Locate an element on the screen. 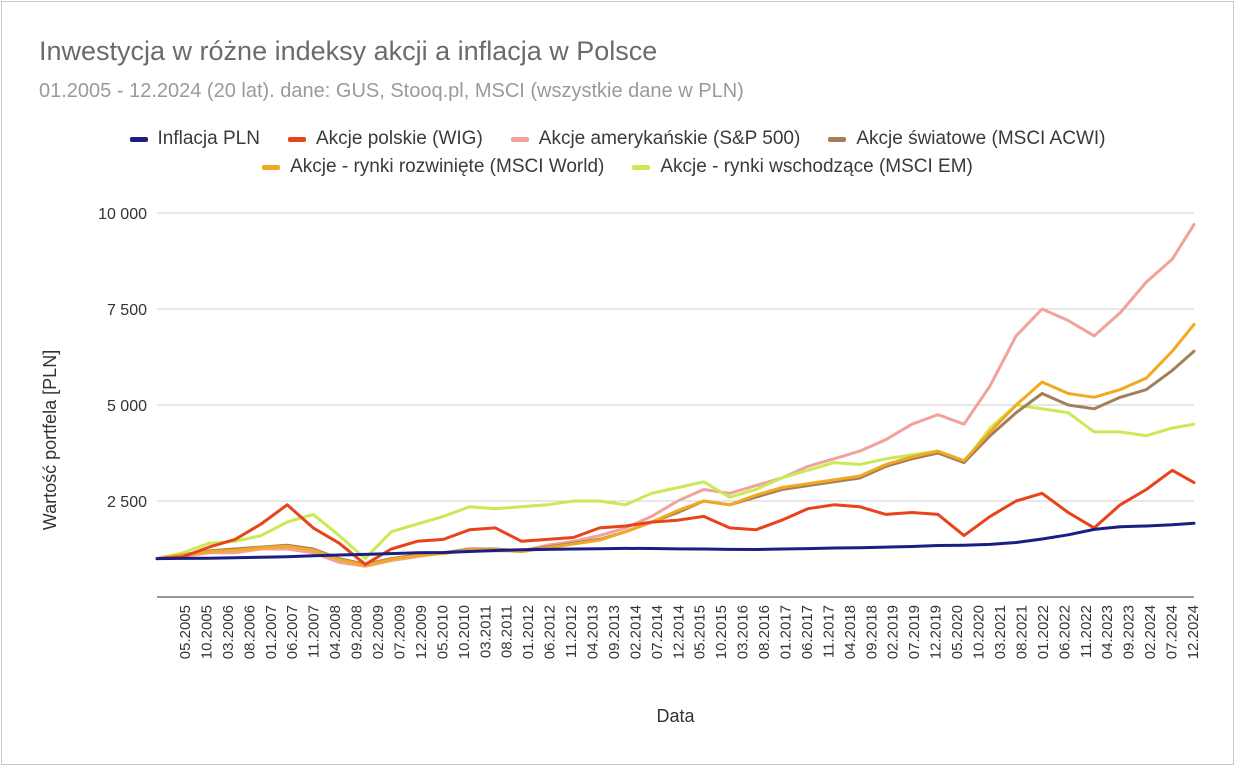  legend-label: Akcje - rynki rozwinięte (MSCI World) is located at coordinates (447, 166).